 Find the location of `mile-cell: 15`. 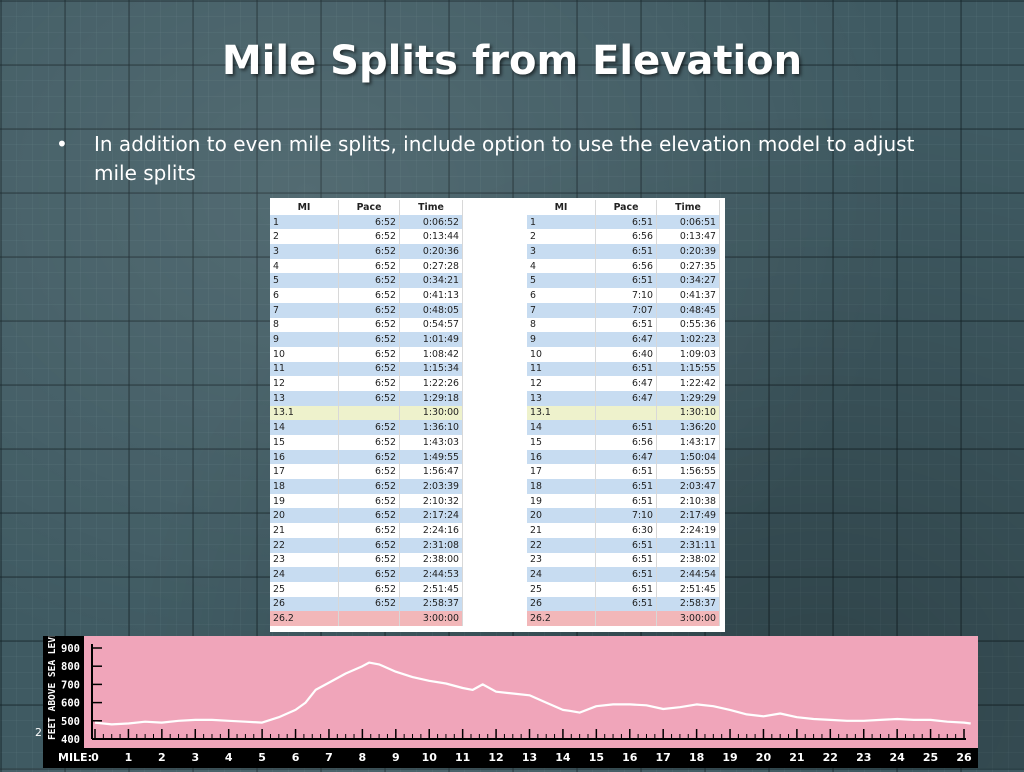

mile-cell: 15 is located at coordinates (304, 442).